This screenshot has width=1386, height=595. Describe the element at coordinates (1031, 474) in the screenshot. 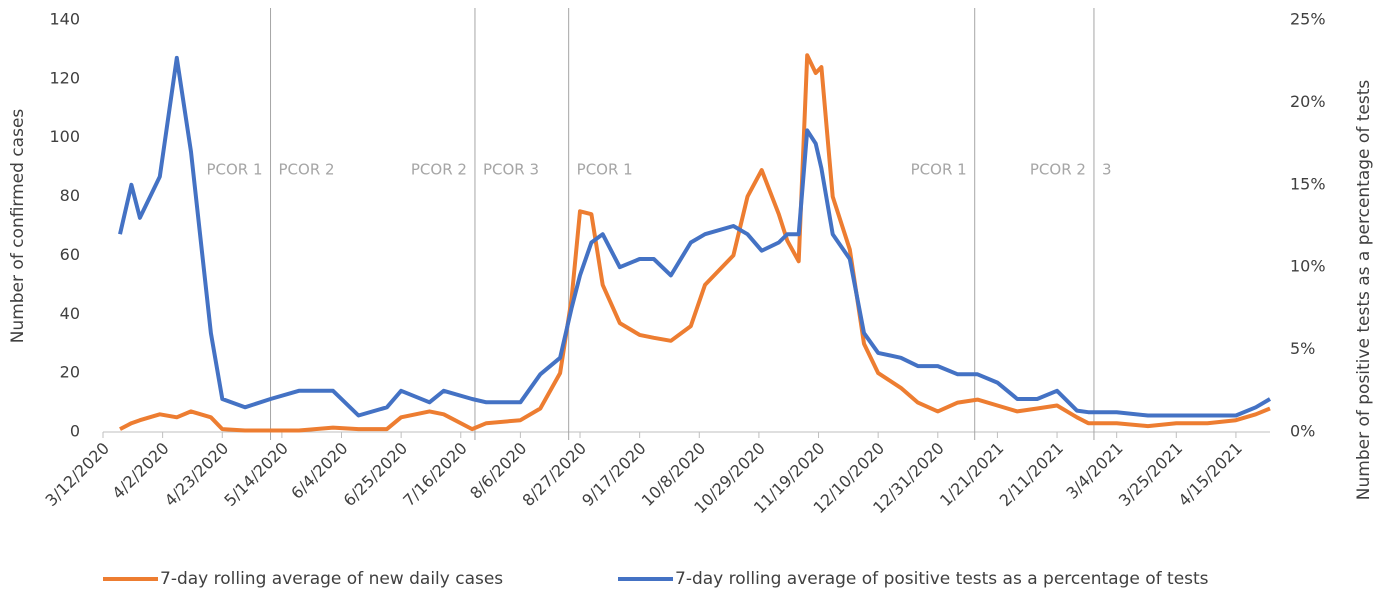

I see `x-tick-label: 2/11/2021` at that location.